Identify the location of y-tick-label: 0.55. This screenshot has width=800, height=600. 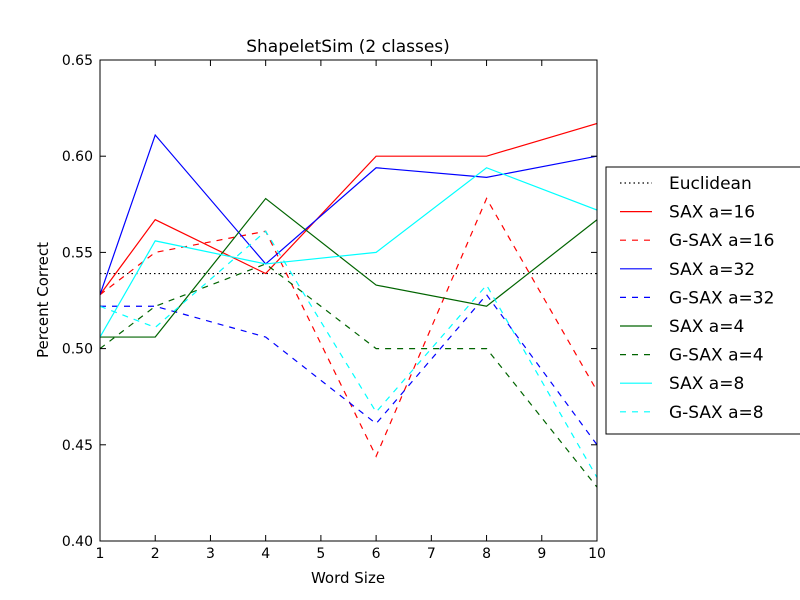
(77, 253).